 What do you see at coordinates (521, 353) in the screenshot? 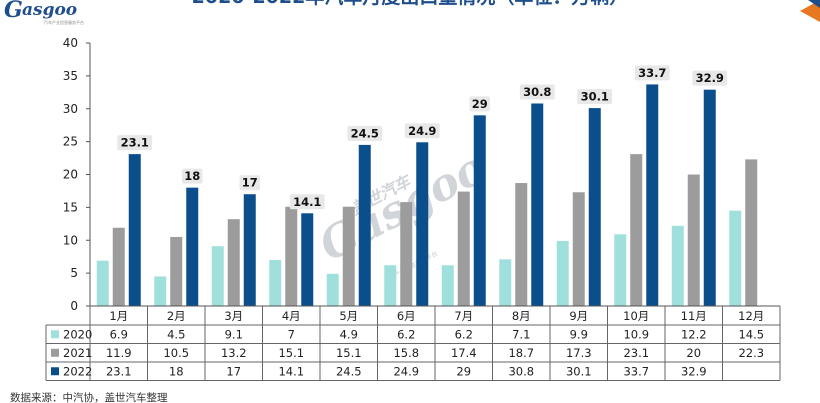
I see `table-cell: 18.7` at bounding box center [521, 353].